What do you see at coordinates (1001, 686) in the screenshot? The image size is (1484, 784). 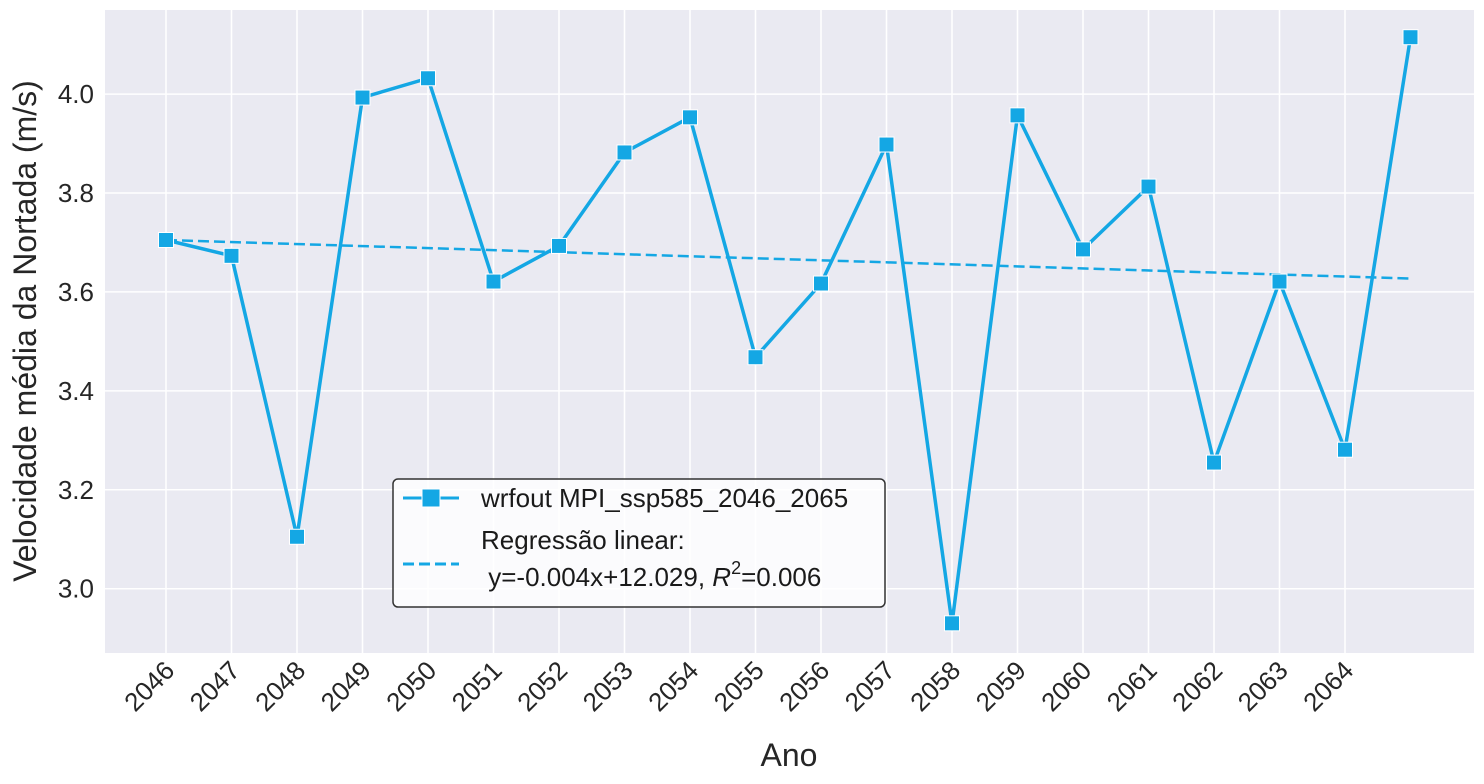 I see `x-tick-label: 2059` at bounding box center [1001, 686].